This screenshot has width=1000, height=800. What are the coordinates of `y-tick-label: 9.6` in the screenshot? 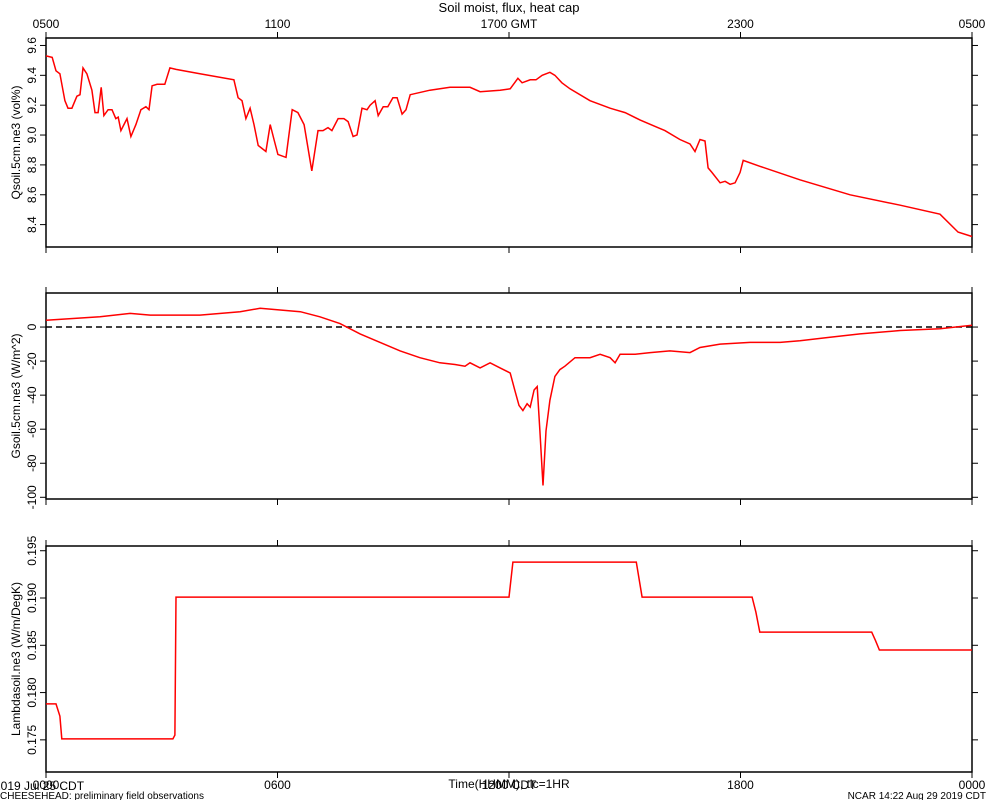 It's located at (32, 45).